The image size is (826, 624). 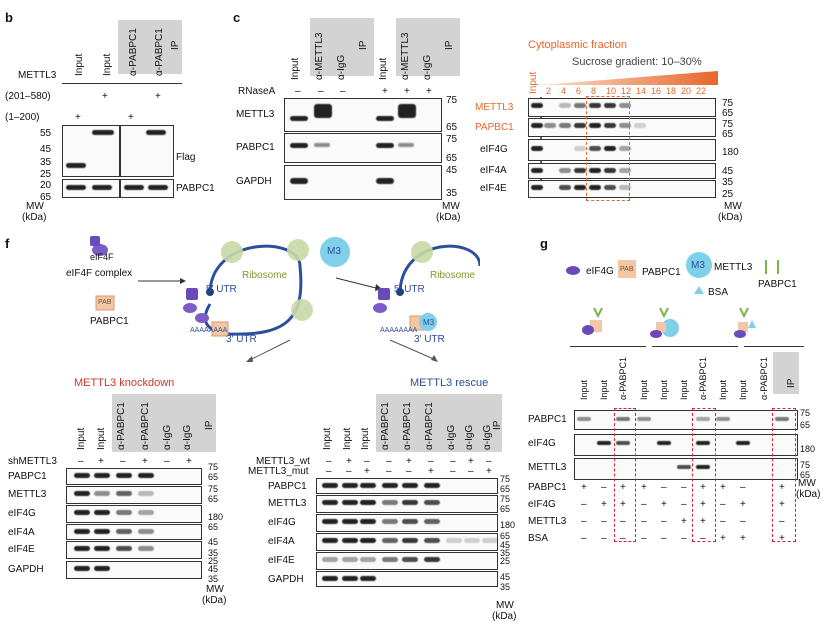 I want to click on fraction-number: 14, so click(x=641, y=91).